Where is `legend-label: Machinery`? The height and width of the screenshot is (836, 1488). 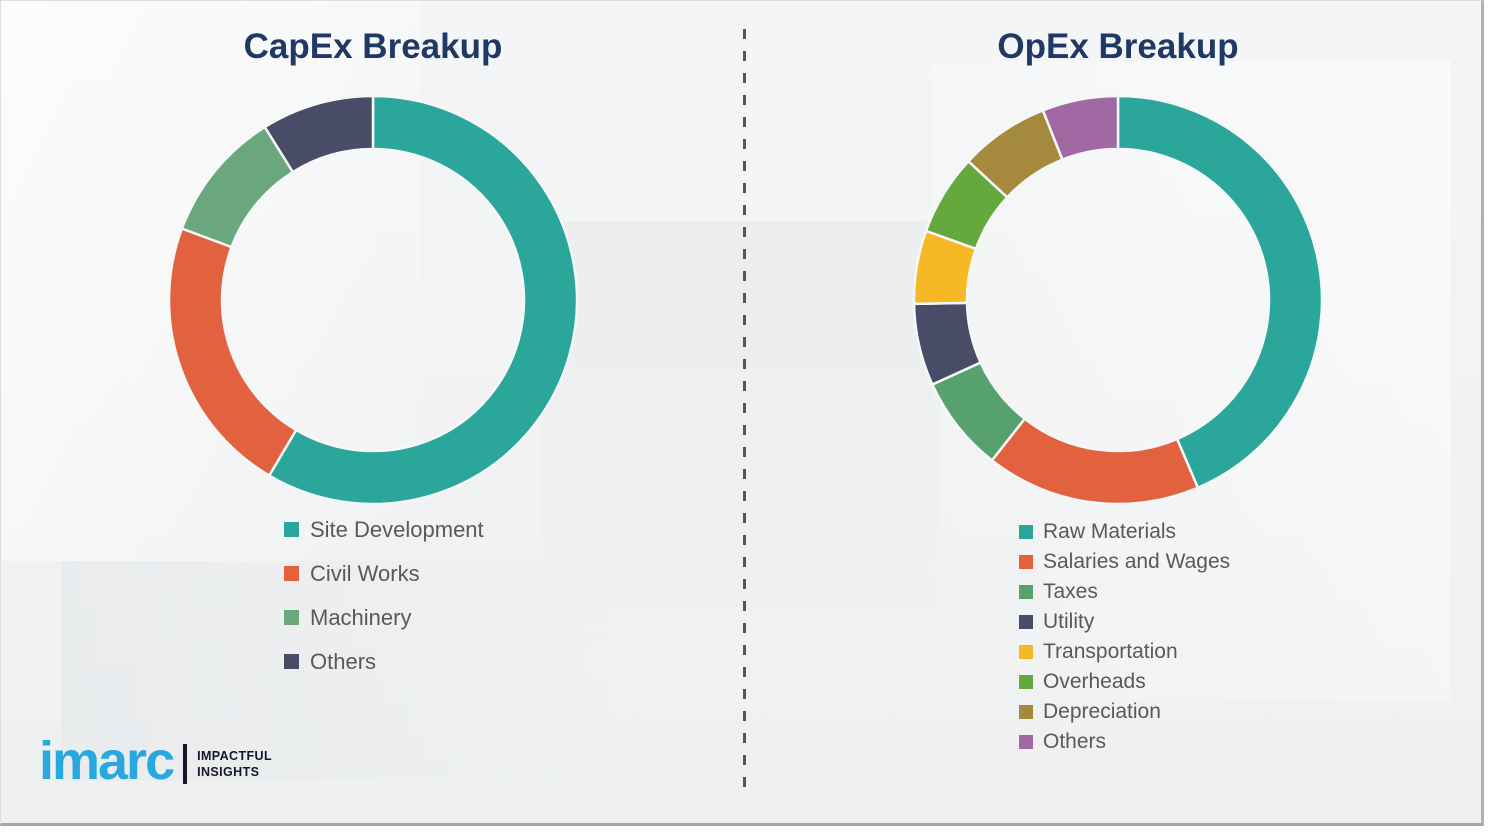 legend-label: Machinery is located at coordinates (361, 617).